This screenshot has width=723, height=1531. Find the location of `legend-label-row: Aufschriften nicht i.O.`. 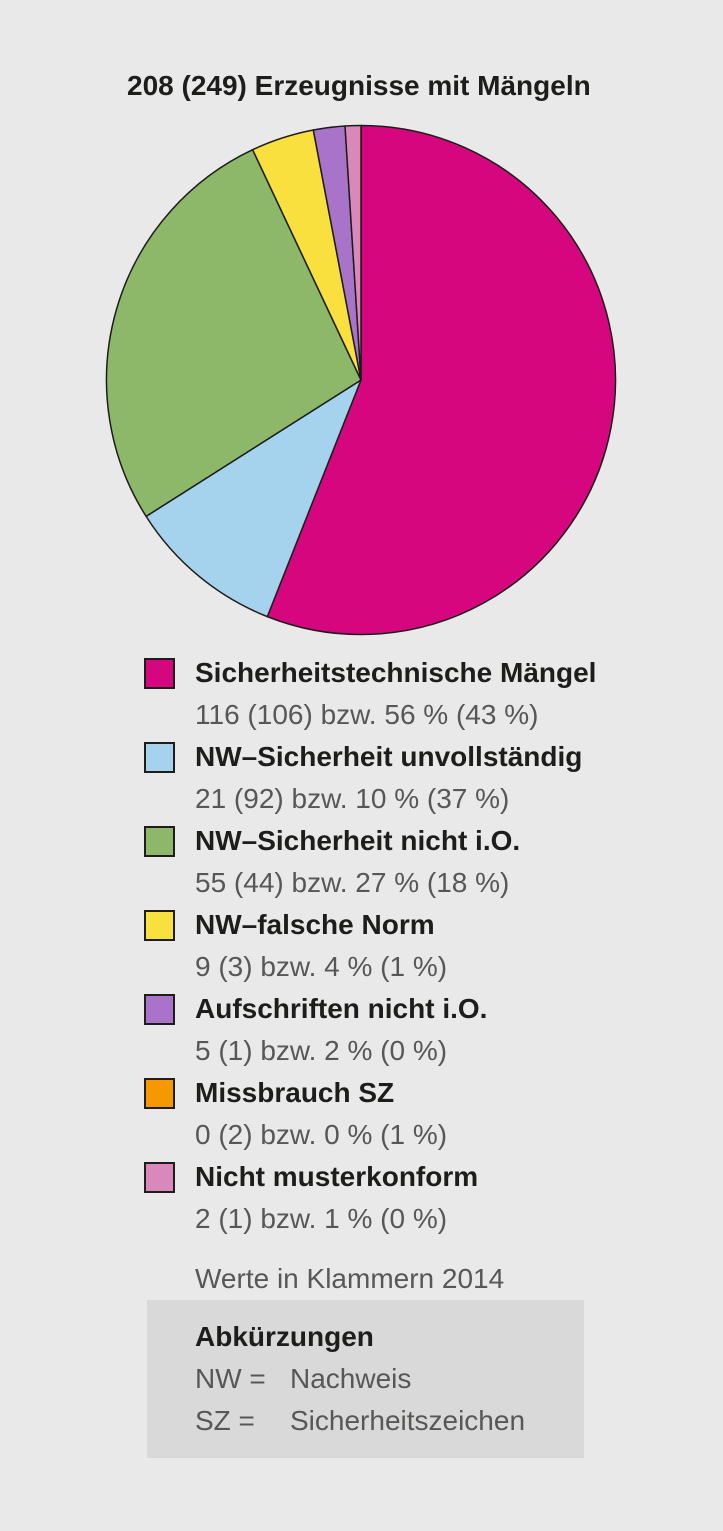

legend-label-row: Aufschriften nicht i.O. is located at coordinates (414, 1009).